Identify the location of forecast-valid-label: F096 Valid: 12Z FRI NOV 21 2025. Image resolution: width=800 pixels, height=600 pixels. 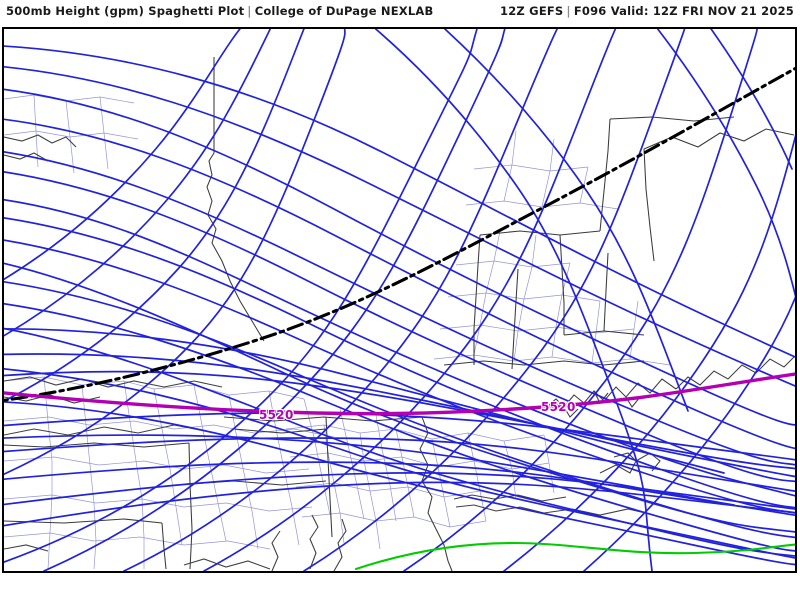
(683, 11).